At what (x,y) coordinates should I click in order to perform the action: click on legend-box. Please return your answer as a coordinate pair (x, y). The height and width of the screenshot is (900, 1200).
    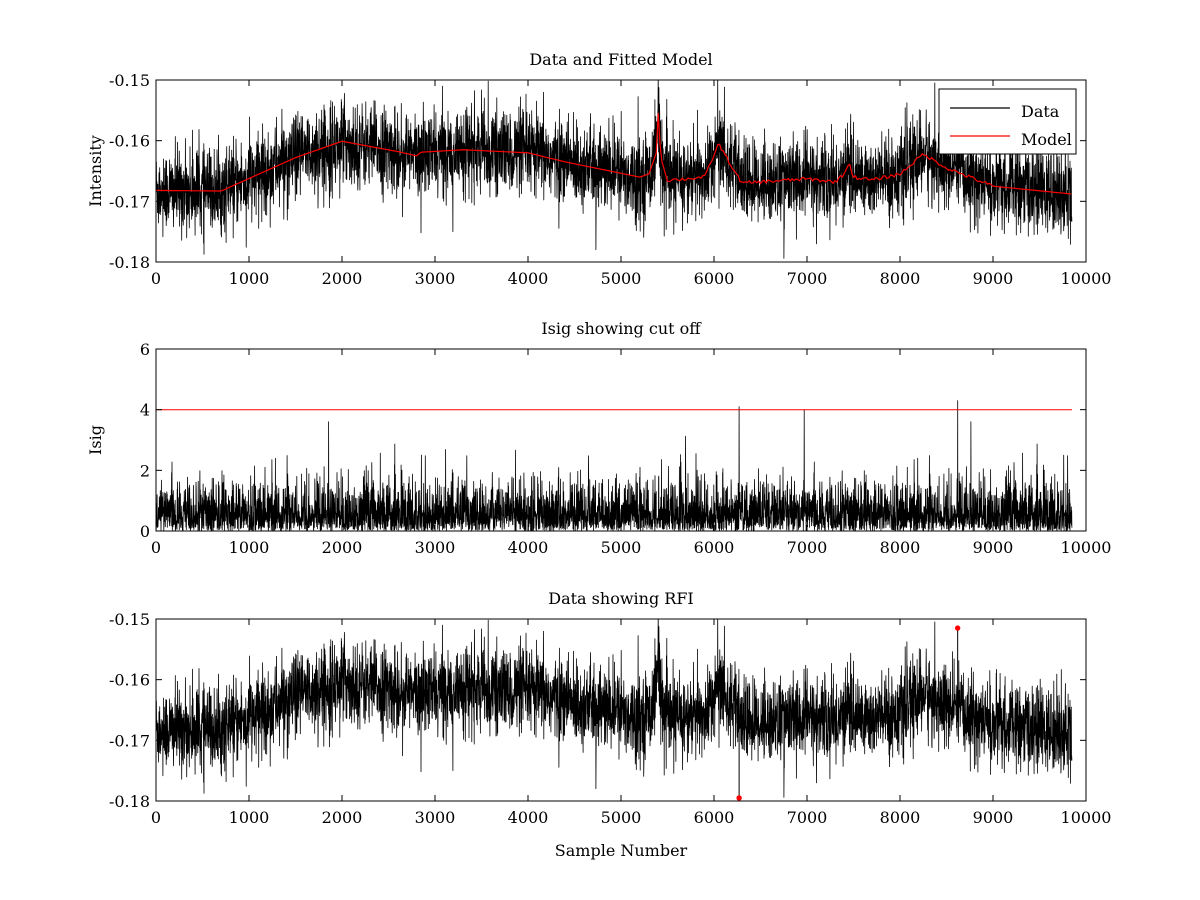
    Looking at the image, I should click on (1007, 121).